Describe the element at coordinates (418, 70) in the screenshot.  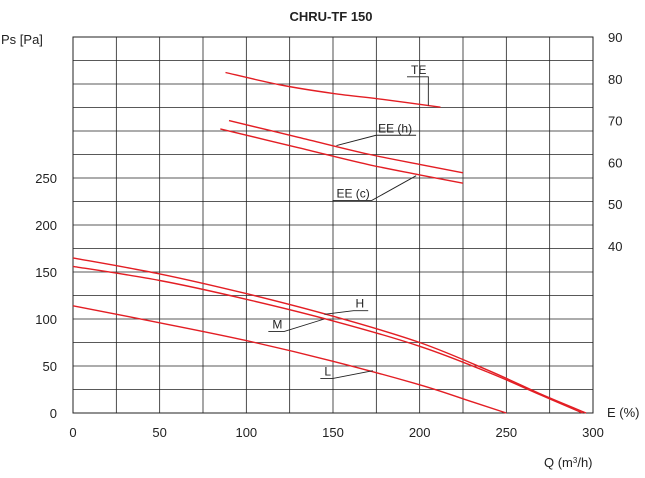
I see `curve-label-te: TE` at that location.